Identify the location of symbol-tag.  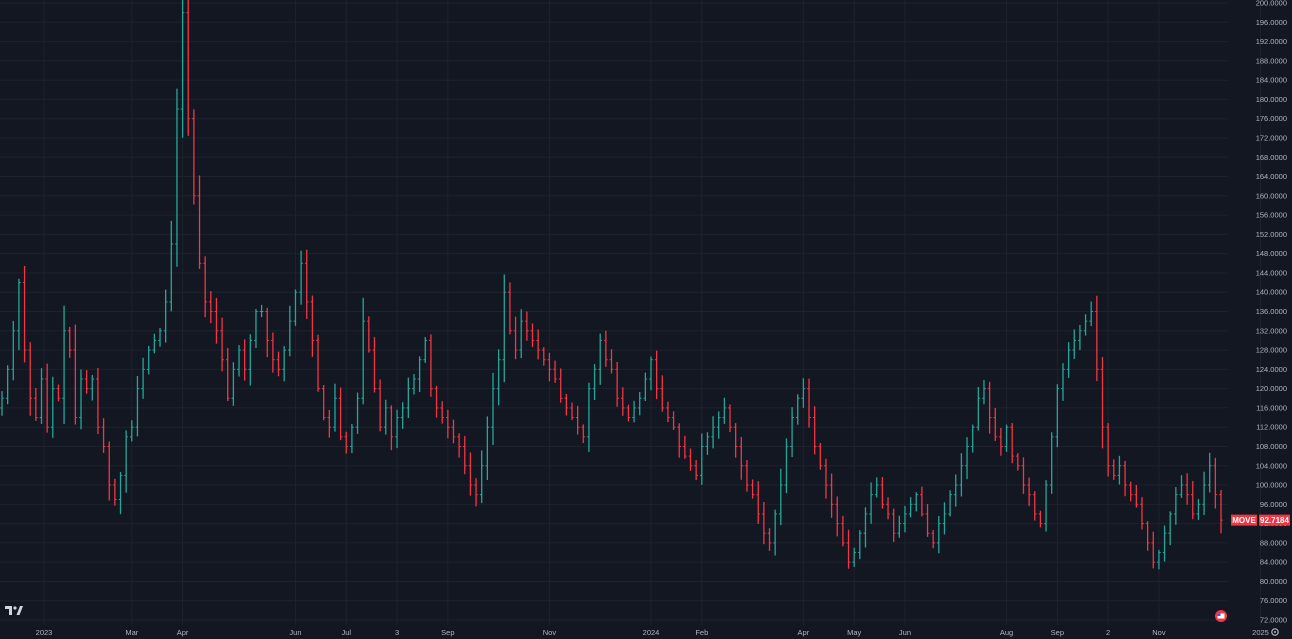
(1244, 520).